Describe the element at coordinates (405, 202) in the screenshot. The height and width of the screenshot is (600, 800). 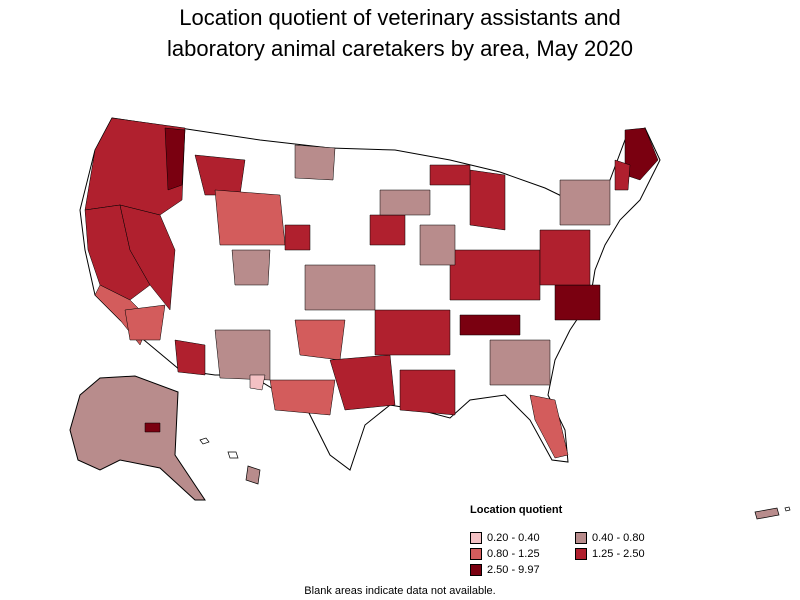
I see `region-iowa` at that location.